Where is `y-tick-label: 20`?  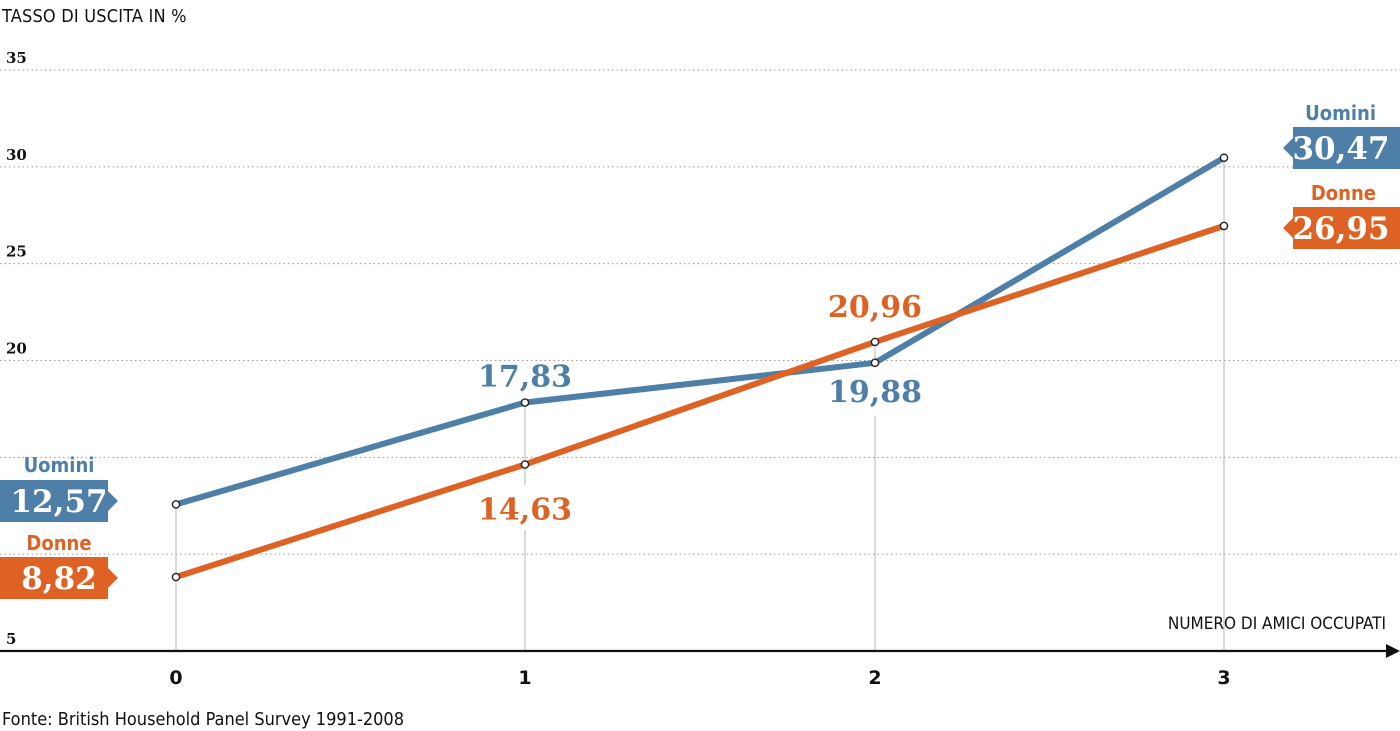
y-tick-label: 20 is located at coordinates (16, 349).